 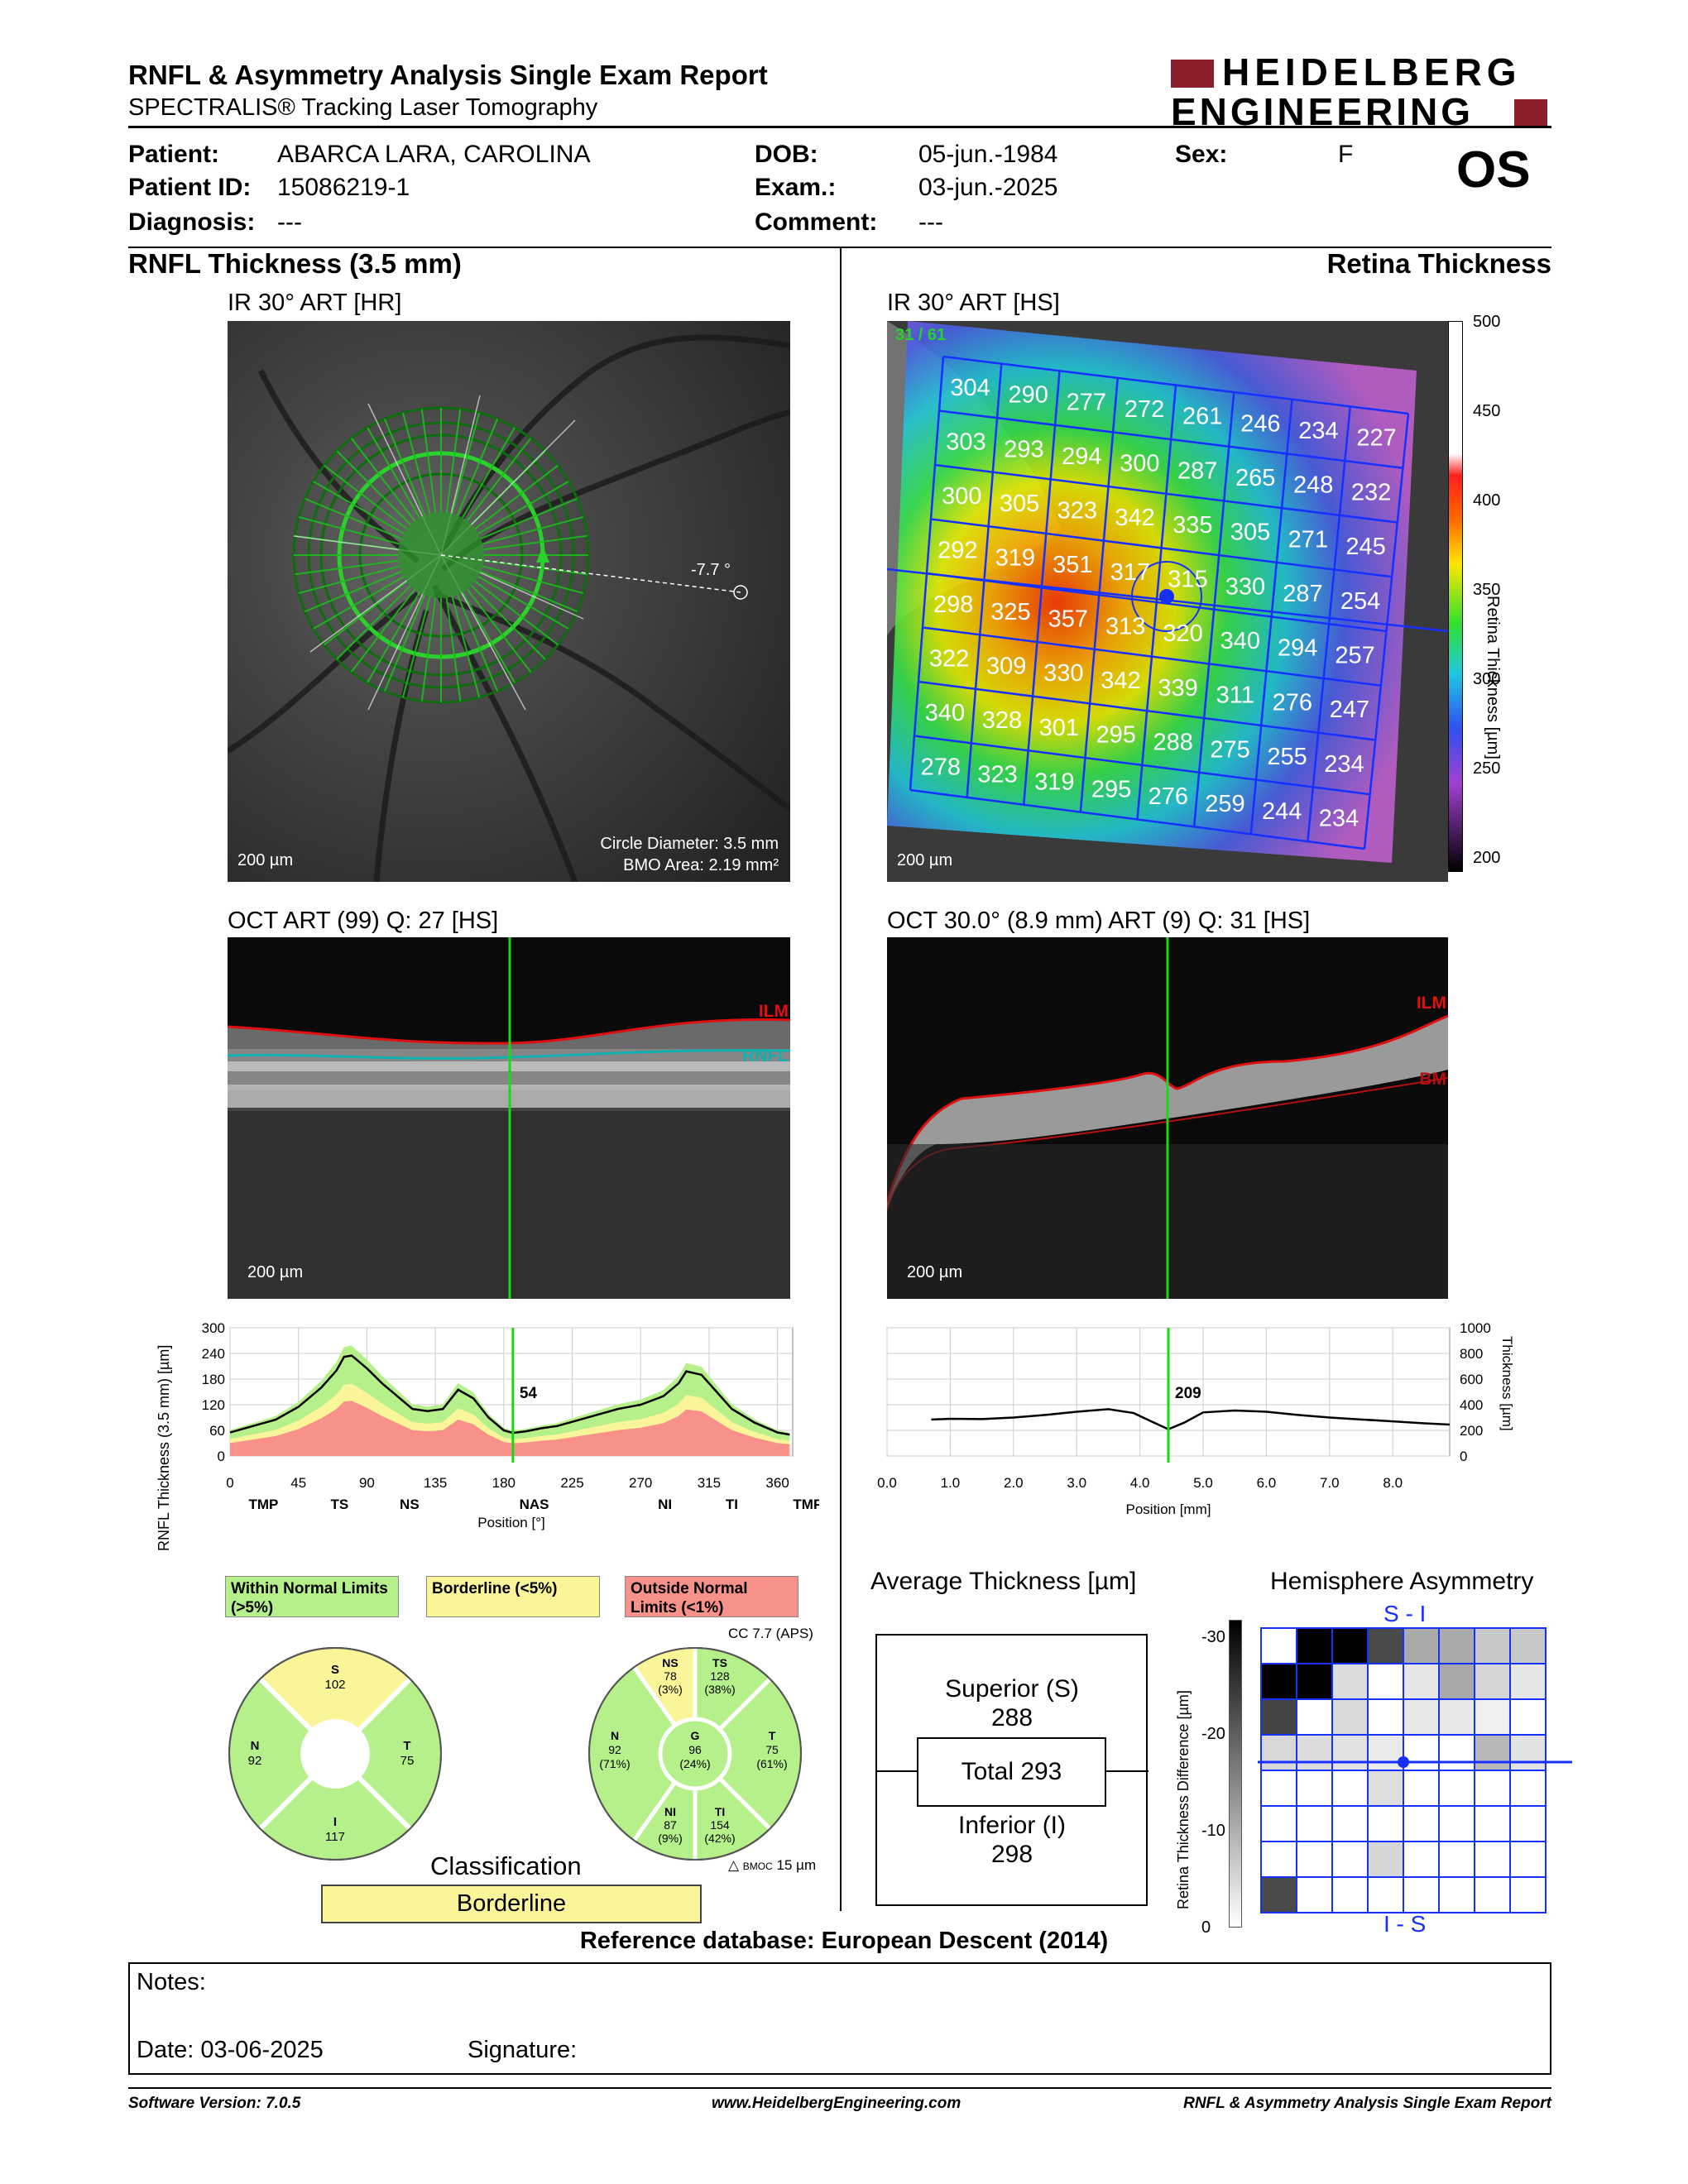 What do you see at coordinates (1255, 478) in the screenshot?
I see `grid-value: 265` at bounding box center [1255, 478].